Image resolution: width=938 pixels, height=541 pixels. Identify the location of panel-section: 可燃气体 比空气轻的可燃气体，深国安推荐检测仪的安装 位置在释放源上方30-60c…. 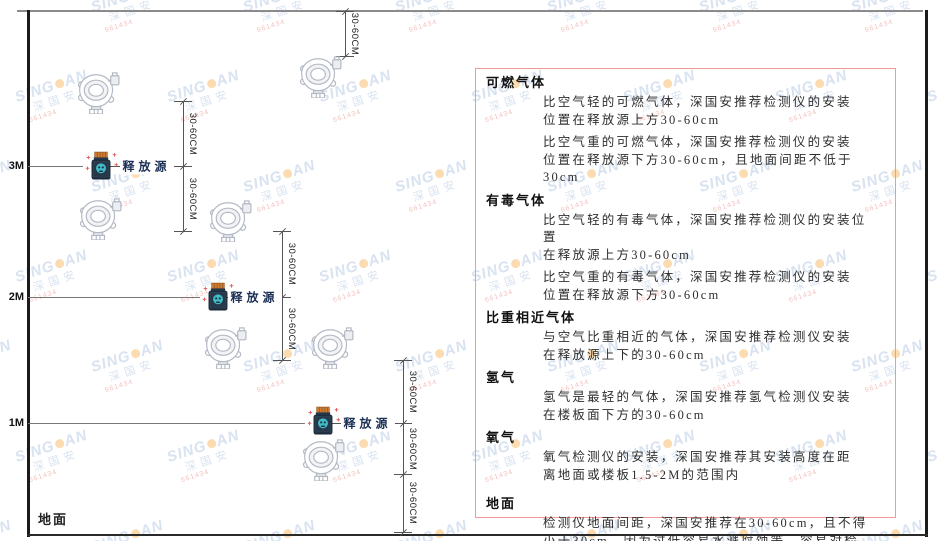
(682, 130).